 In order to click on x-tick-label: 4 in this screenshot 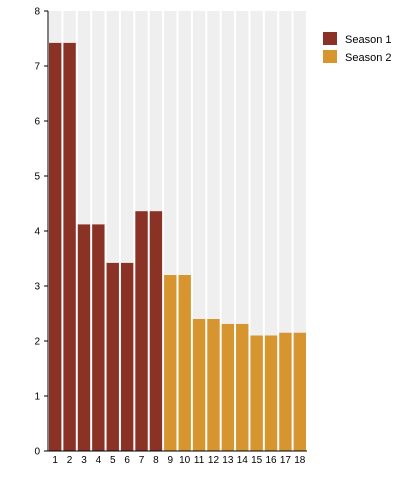, I will do `click(99, 460)`.